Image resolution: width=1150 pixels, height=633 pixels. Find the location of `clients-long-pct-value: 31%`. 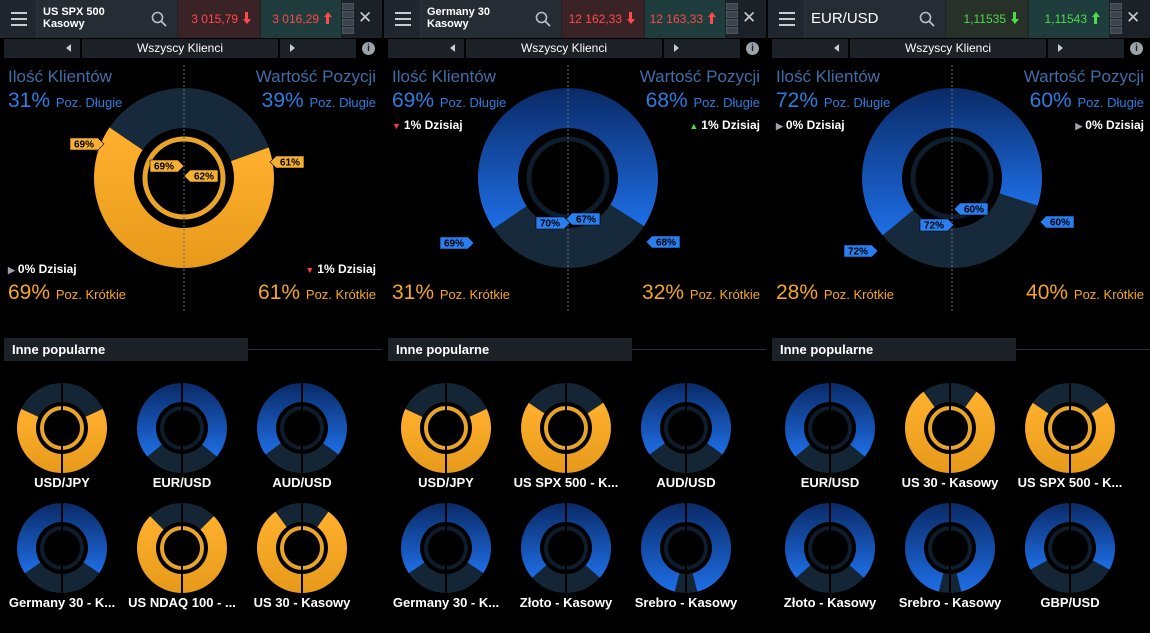

clients-long-pct-value: 31% is located at coordinates (29, 100).